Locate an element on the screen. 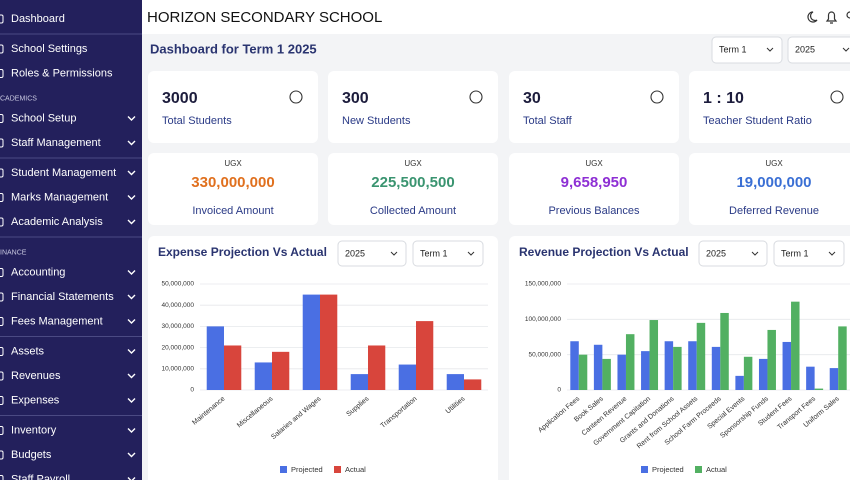 Image resolution: width=850 pixels, height=480 pixels. nav-item: School Settings is located at coordinates (49, 49).